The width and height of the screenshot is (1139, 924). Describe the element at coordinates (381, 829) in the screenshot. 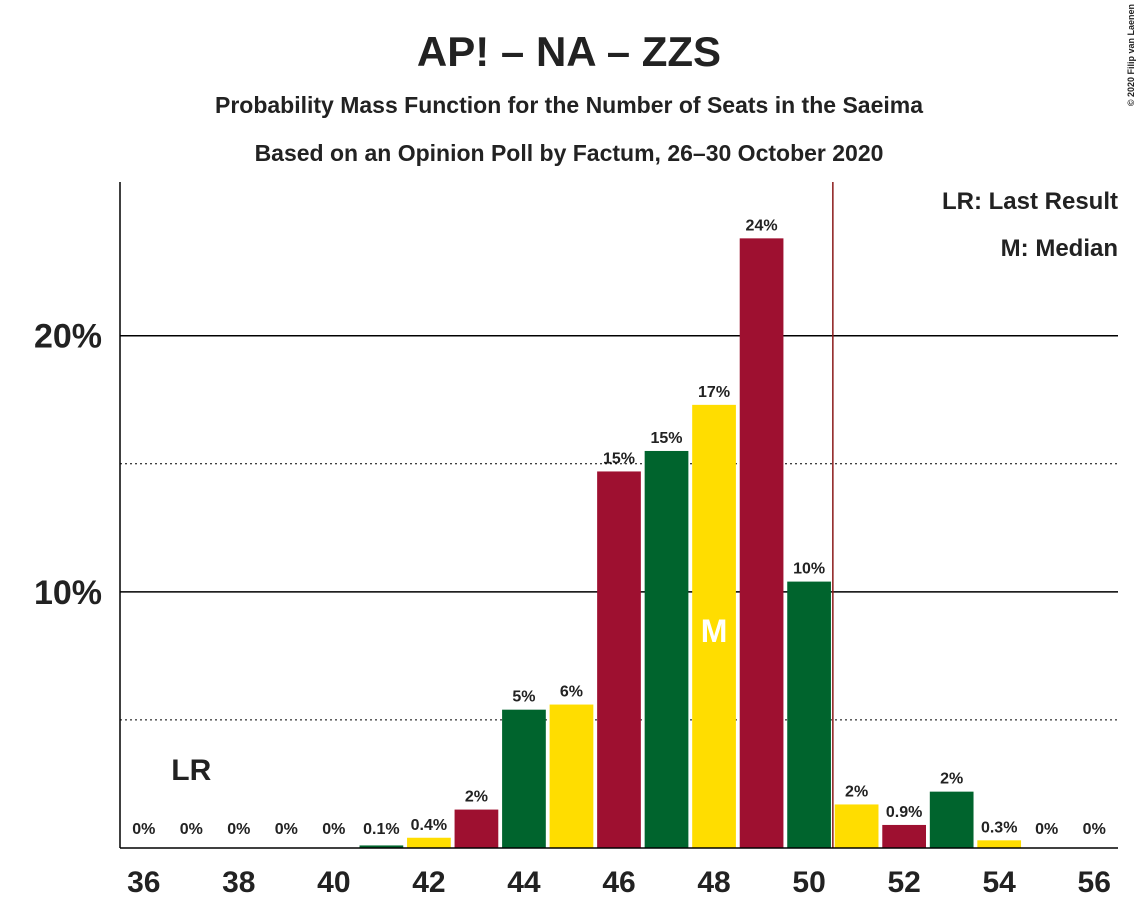

I see `value-label: 0.1%` at that location.